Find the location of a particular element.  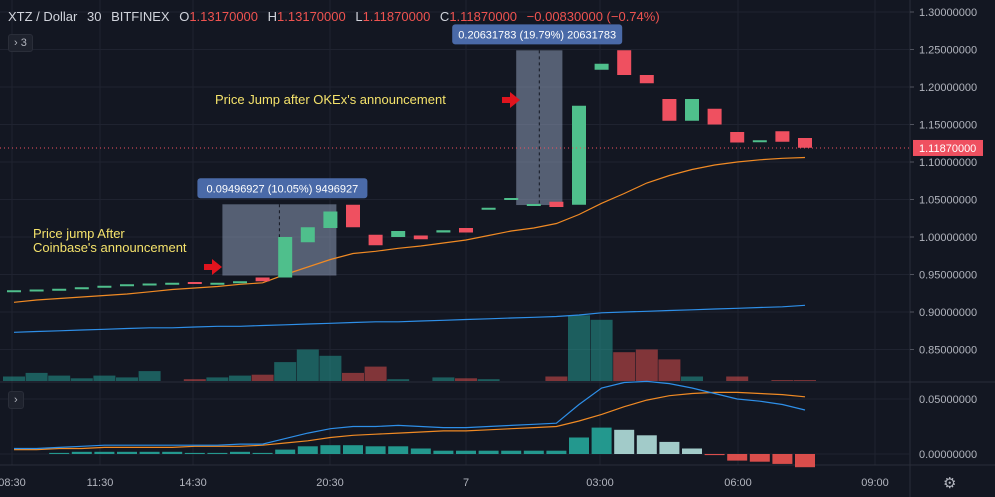

time-tick-label: 09:00 is located at coordinates (875, 483).